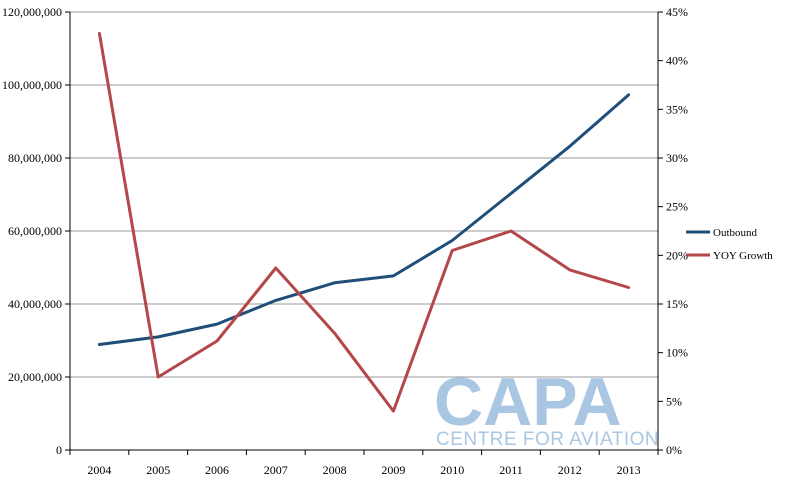 This screenshot has width=800, height=478. I want to click on left-tick-label: 20,000,000, so click(35, 377).